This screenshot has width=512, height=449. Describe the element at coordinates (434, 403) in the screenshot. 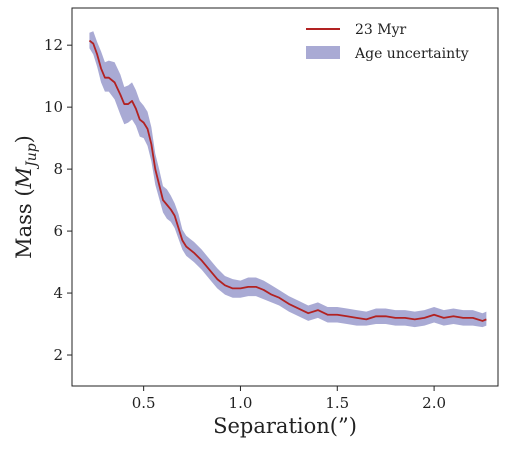

I see `x-tick-label: 2.0` at that location.